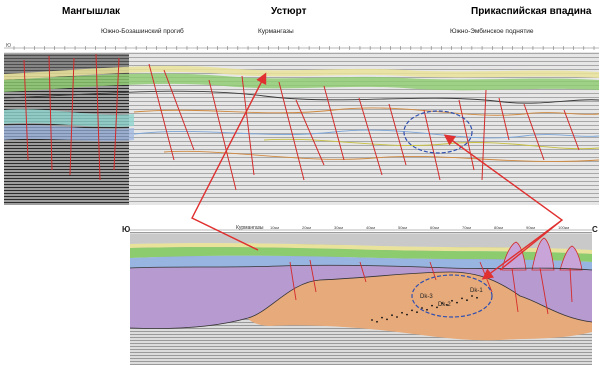  Describe the element at coordinates (498, 227) in the screenshot. I see `bottom-axis-mark: 80км` at that location.